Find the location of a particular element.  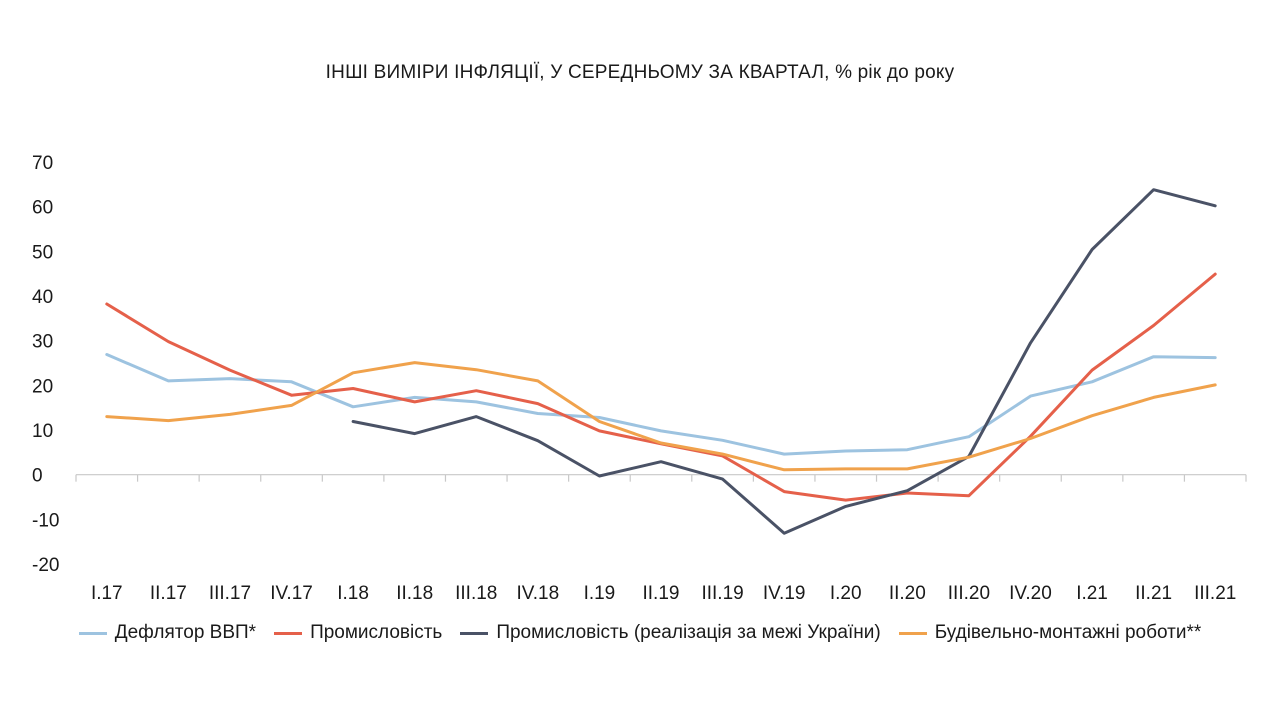

x-tick-label: III.18 is located at coordinates (476, 593).